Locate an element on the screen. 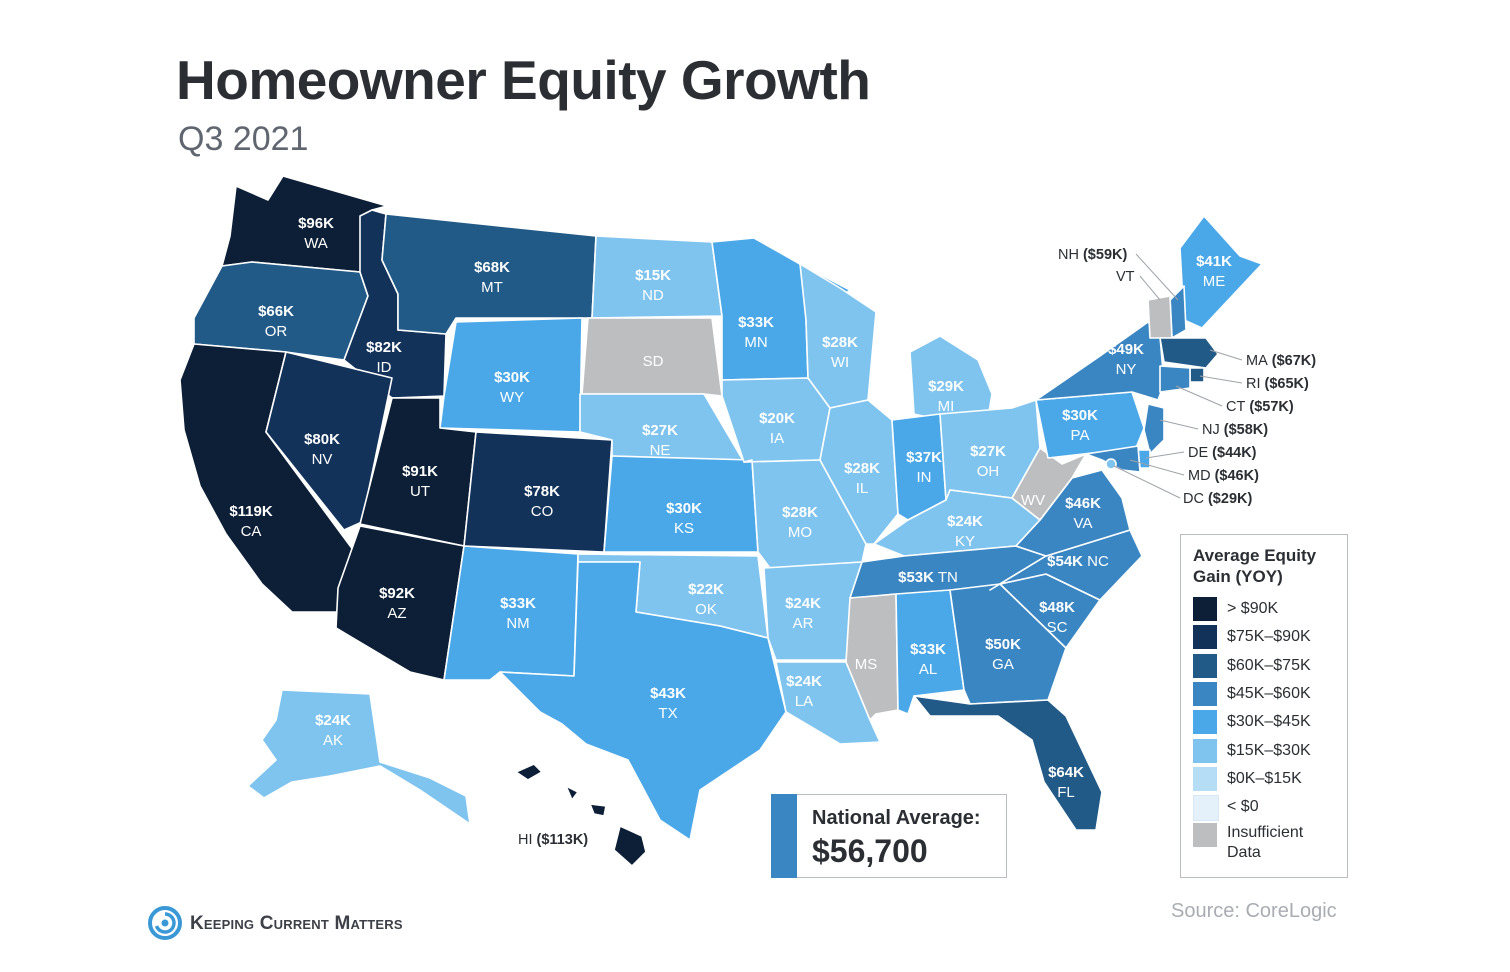  kcm-swirl-icon is located at coordinates (165, 923).